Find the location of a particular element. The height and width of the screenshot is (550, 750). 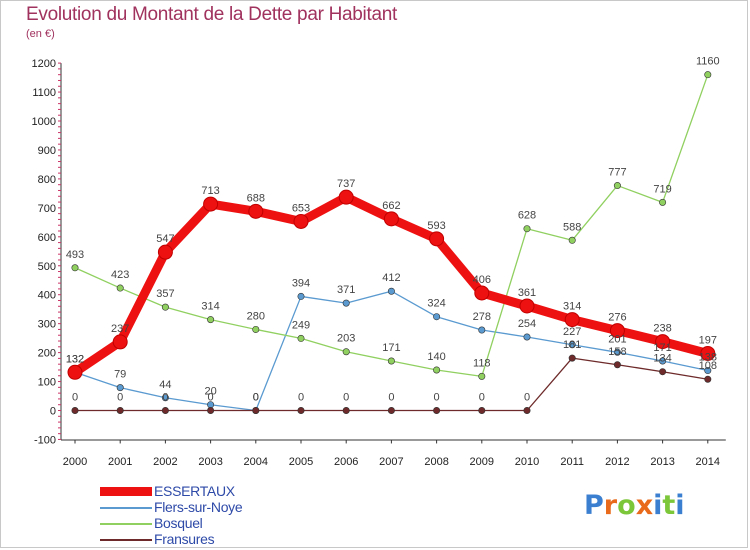

x-tick-label: 2014 is located at coordinates (708, 462).